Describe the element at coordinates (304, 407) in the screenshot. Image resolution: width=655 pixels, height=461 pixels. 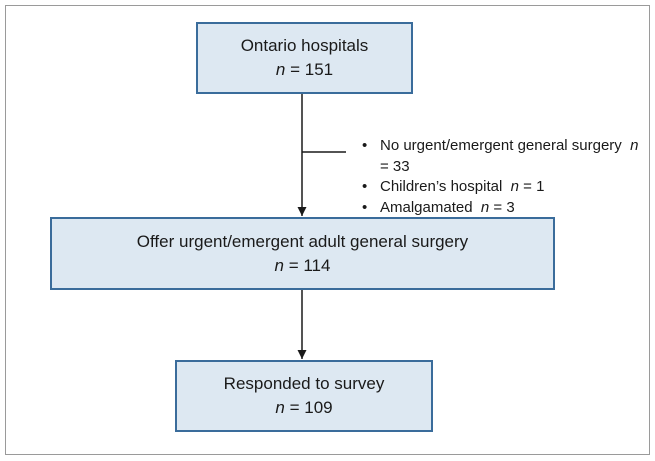
I see `node-count: n = 109` at that location.